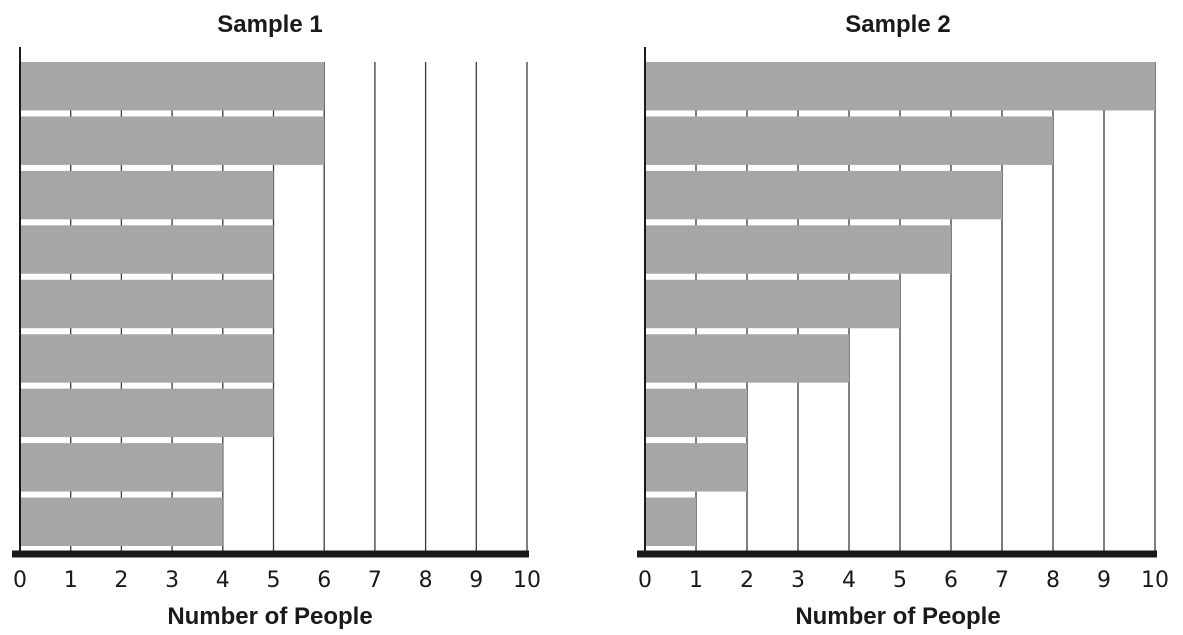  I want to click on chart-title: Sample 2, so click(897, 24).